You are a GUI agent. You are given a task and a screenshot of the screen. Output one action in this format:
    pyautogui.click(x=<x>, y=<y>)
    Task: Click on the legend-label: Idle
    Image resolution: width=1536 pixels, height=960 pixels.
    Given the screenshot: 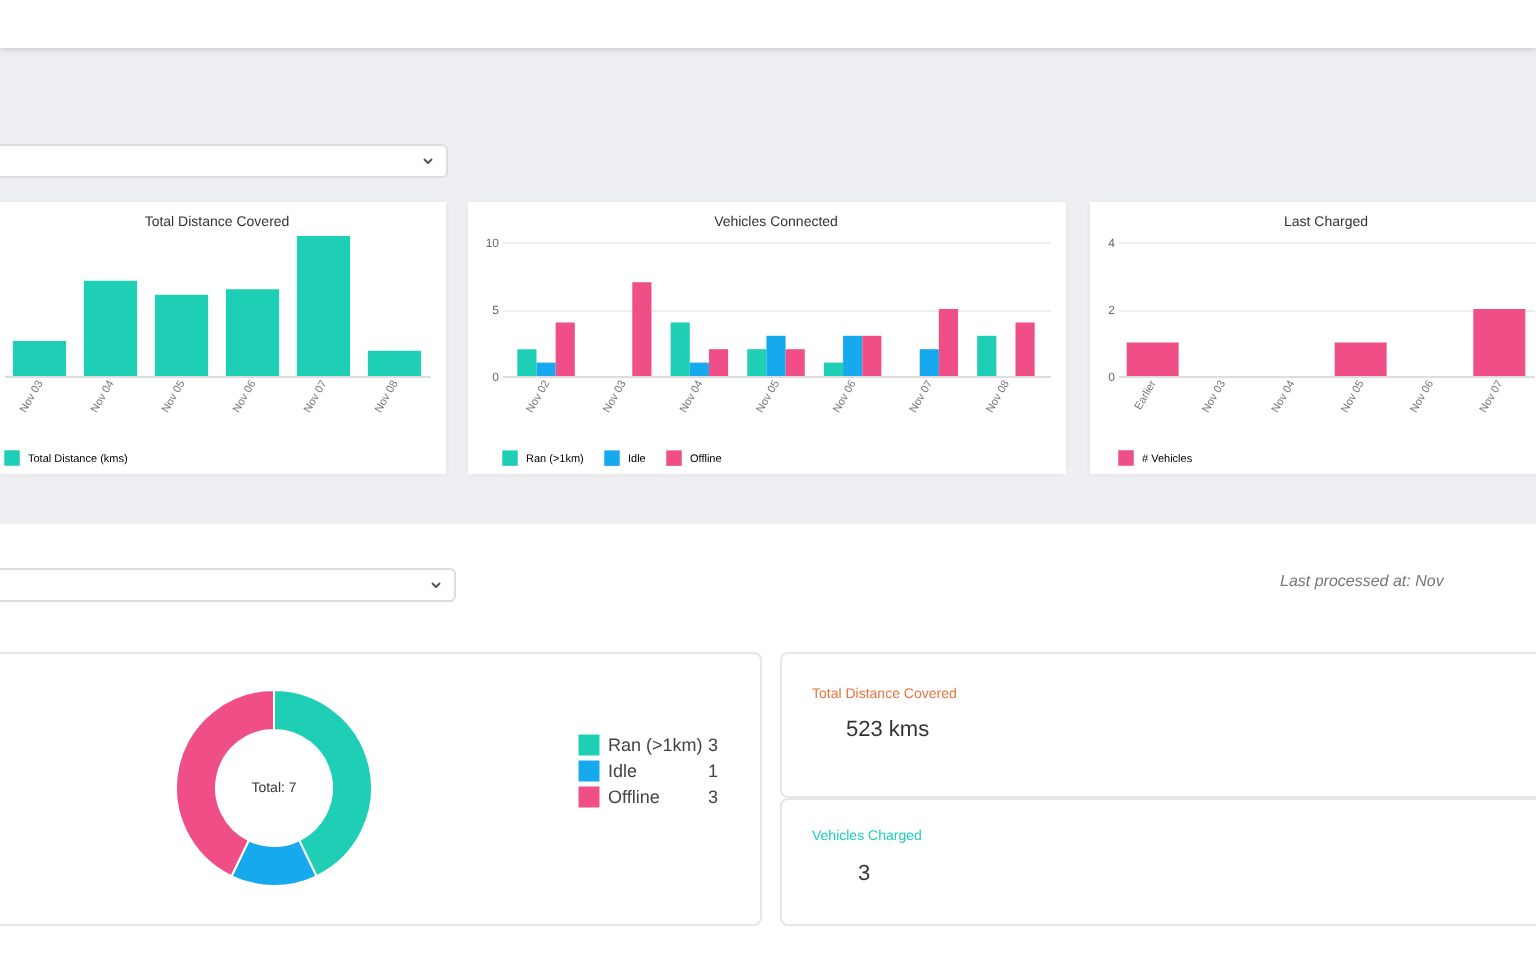 What is the action you would take?
    pyautogui.click(x=623, y=771)
    